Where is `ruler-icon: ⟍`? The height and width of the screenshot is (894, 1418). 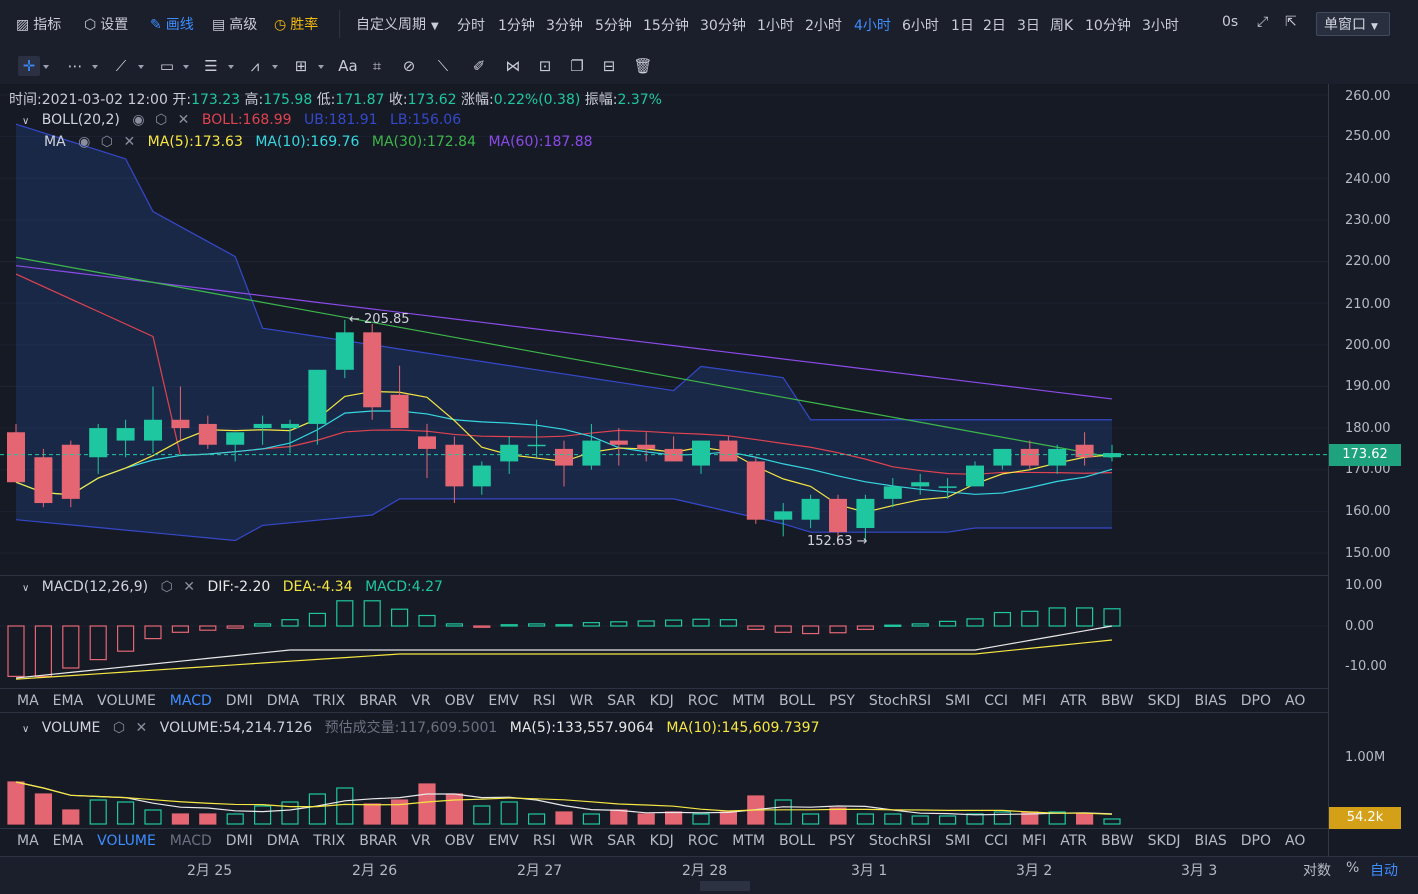 ruler-icon: ⟍ is located at coordinates (443, 66).